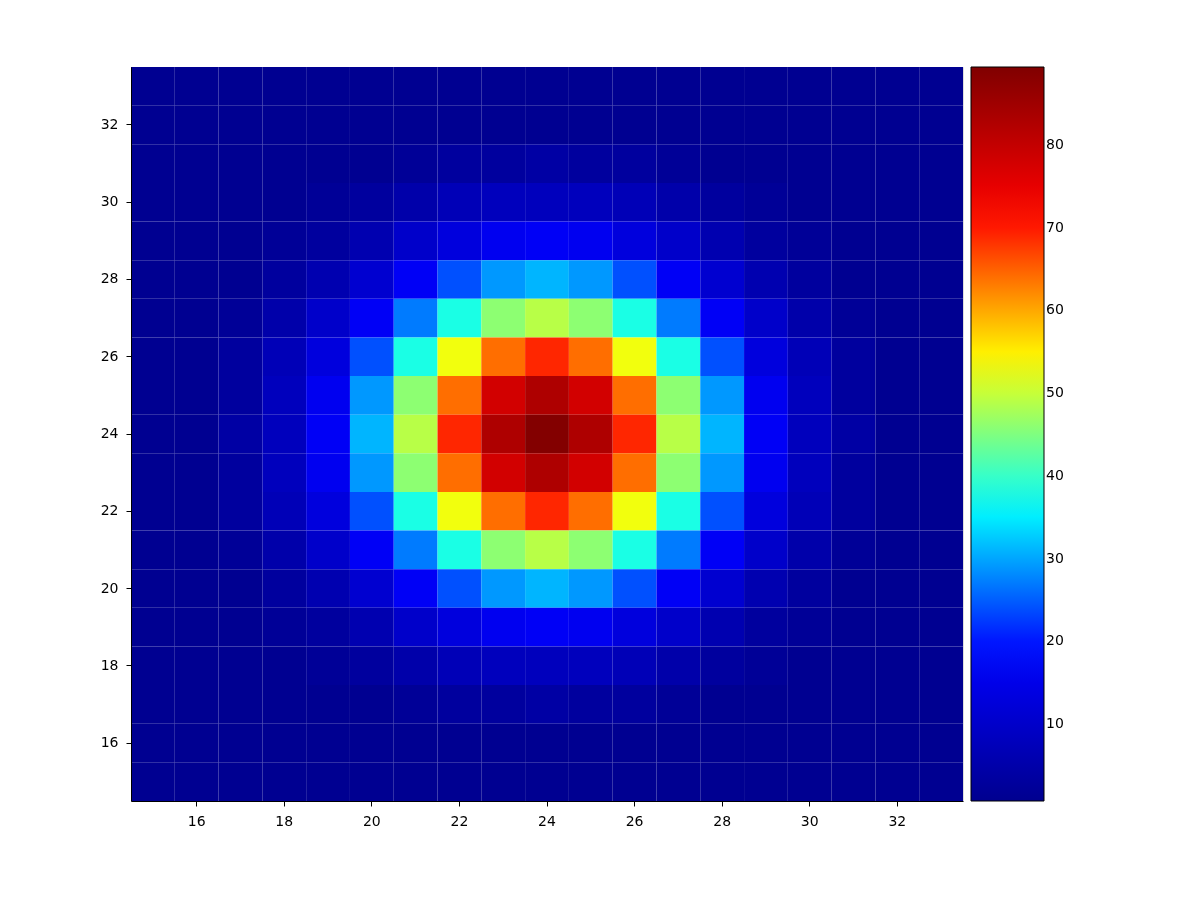  I want to click on y-tick-label: 32, so click(109, 123).